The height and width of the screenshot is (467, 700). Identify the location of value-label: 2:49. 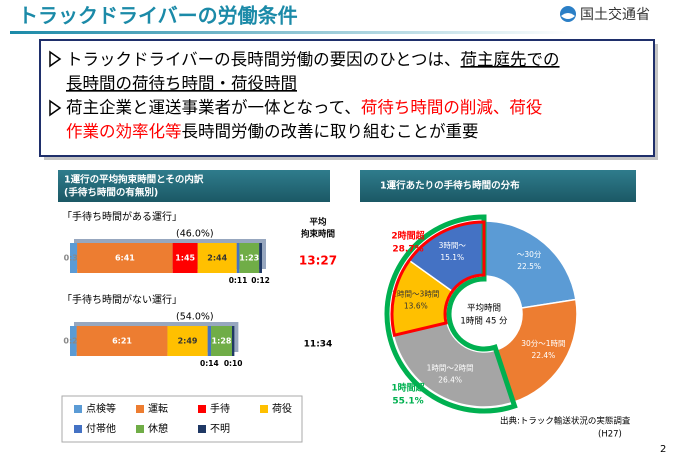
(188, 341).